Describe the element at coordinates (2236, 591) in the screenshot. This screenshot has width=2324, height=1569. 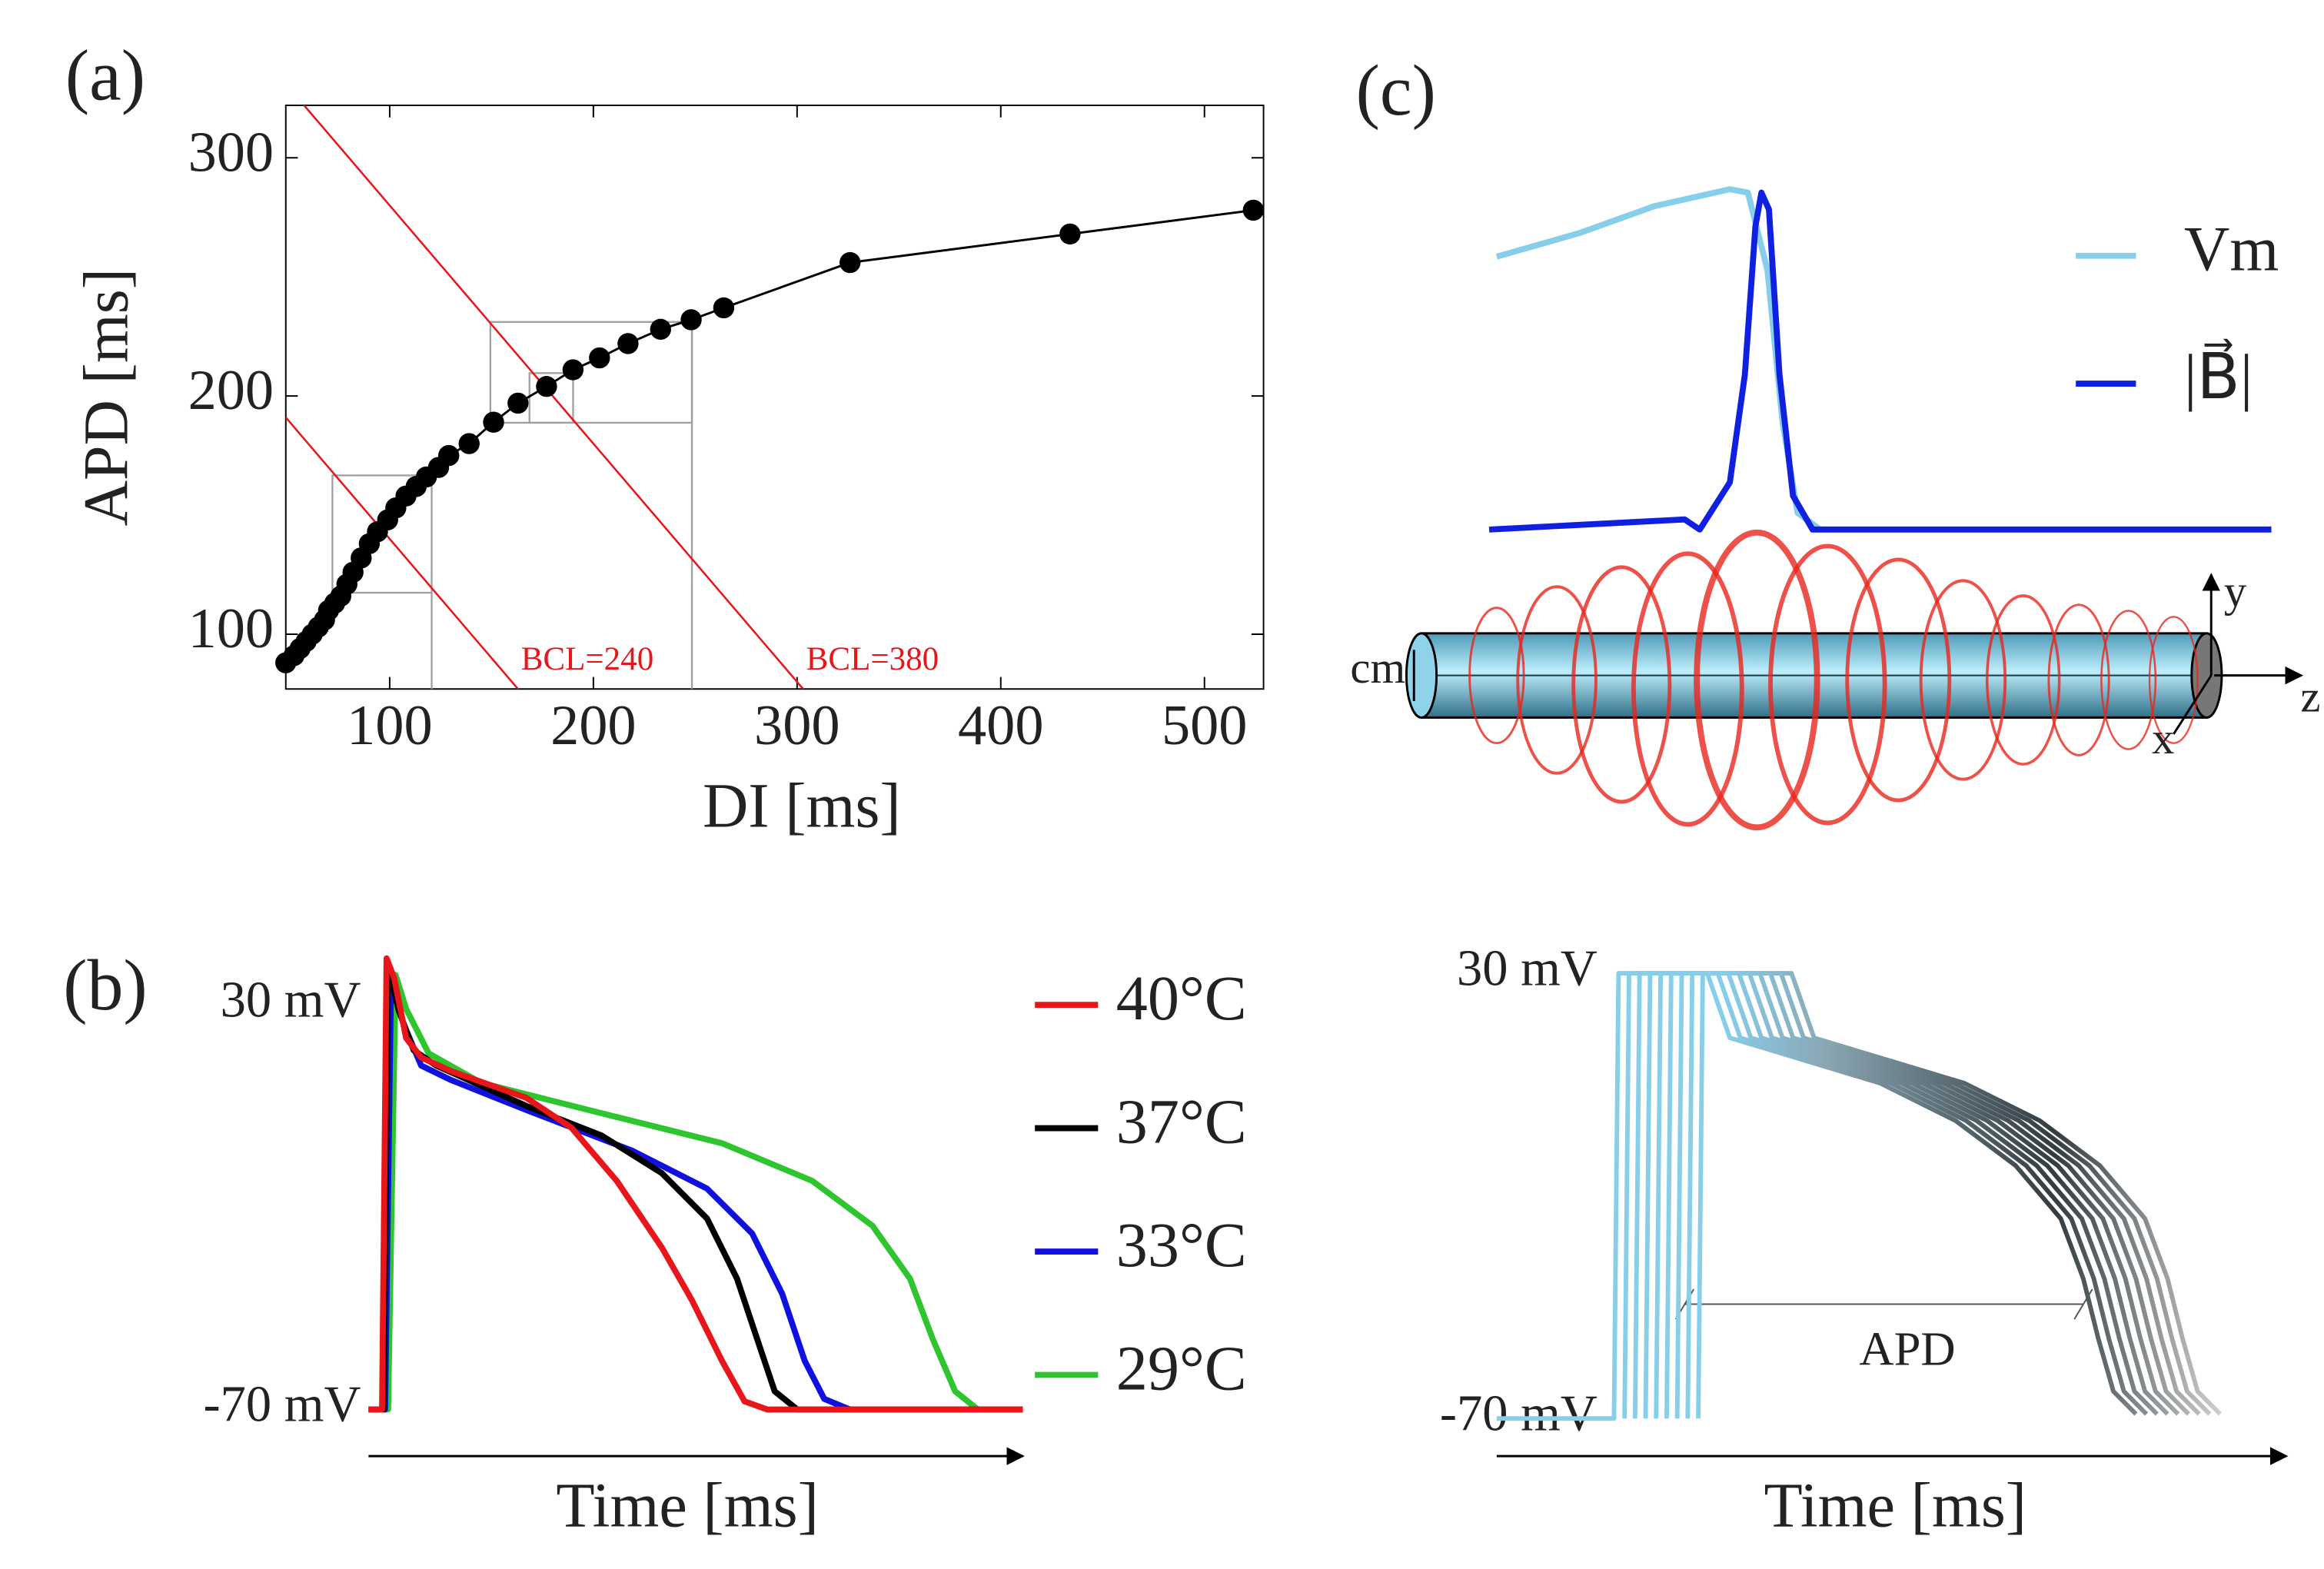
I see `diagram-label: y` at that location.